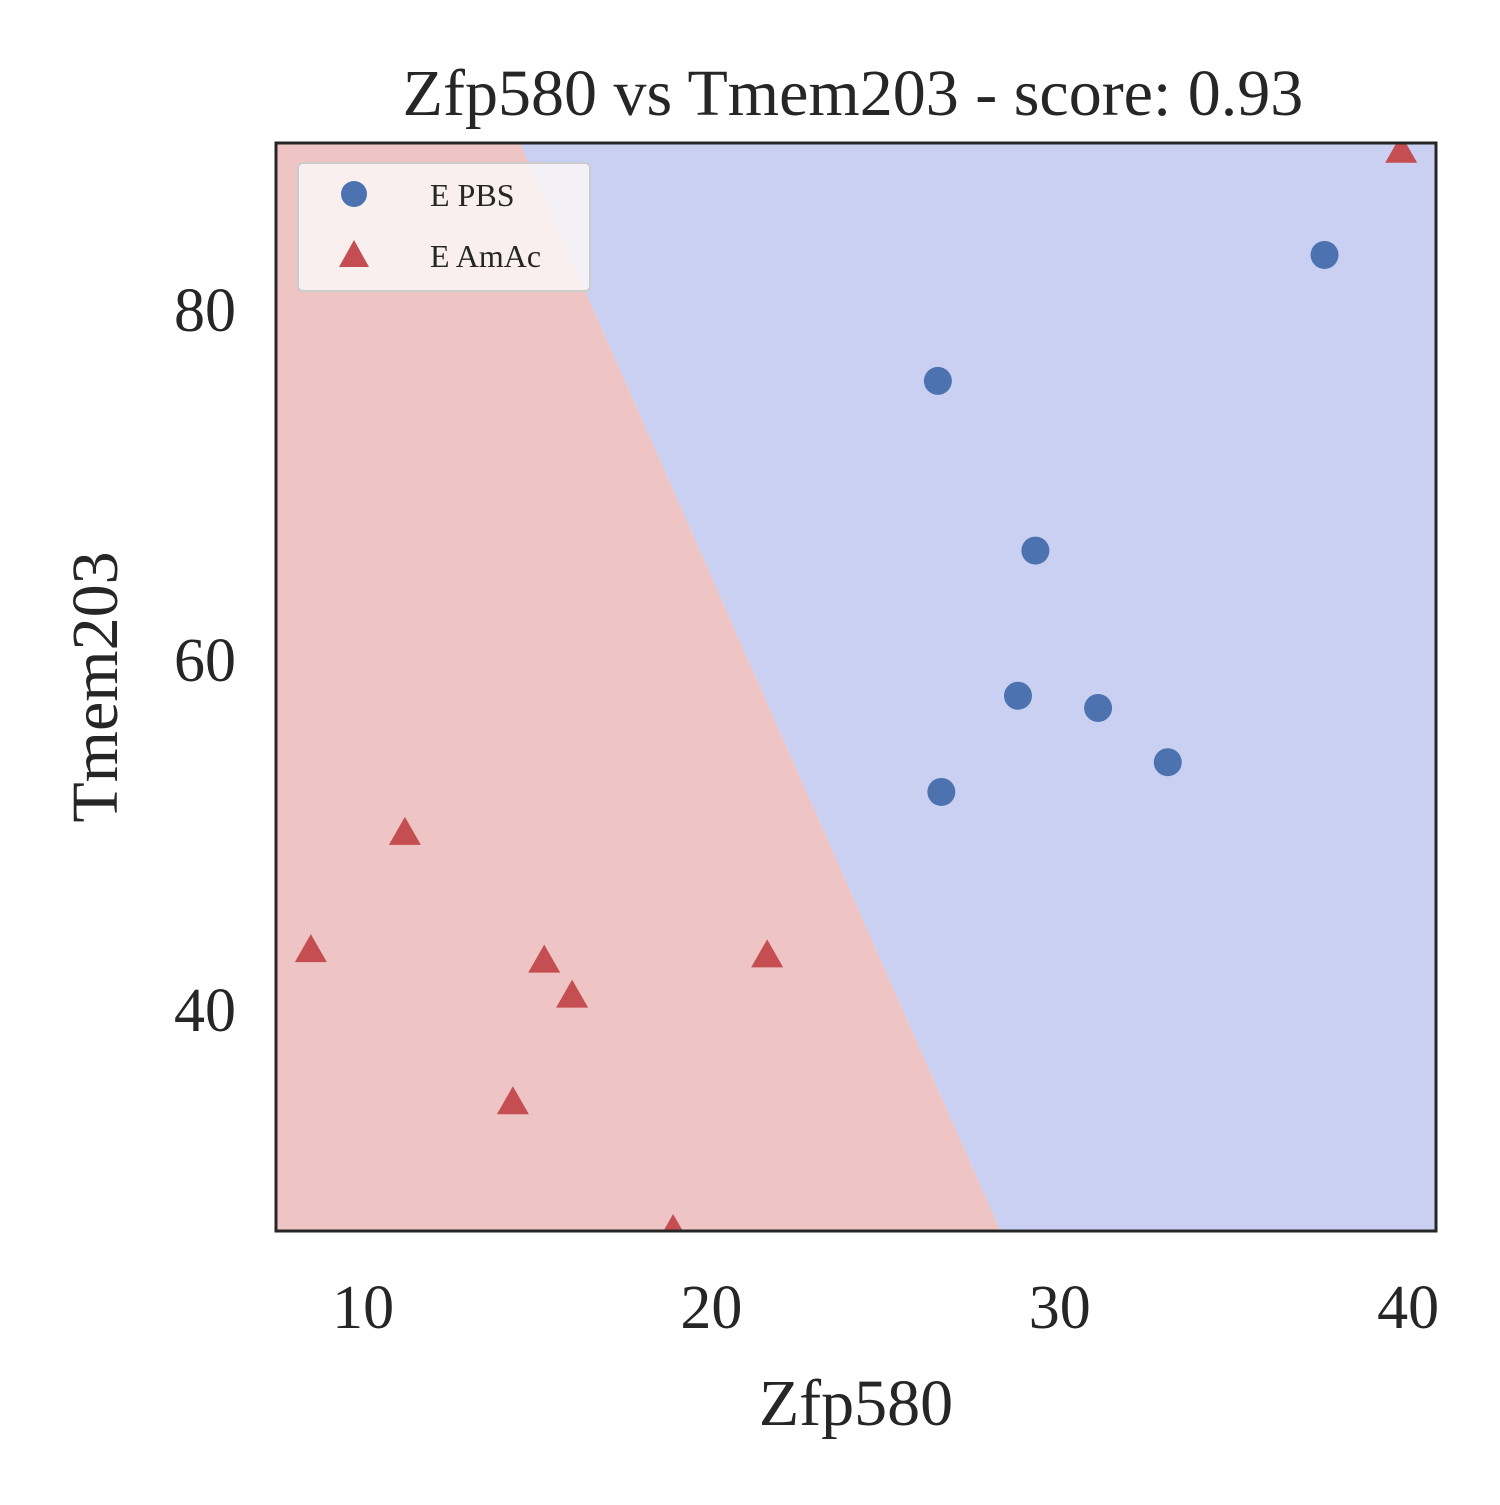 This screenshot has width=1500, height=1505. Describe the element at coordinates (1060, 1308) in the screenshot. I see `x-tick-label: 30` at that location.